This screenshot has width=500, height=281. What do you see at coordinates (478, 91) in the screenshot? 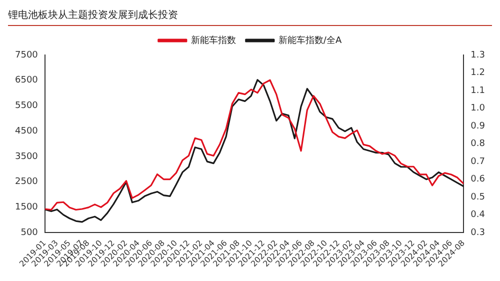
I see `y2-tick-label: 1.1` at bounding box center [478, 91].